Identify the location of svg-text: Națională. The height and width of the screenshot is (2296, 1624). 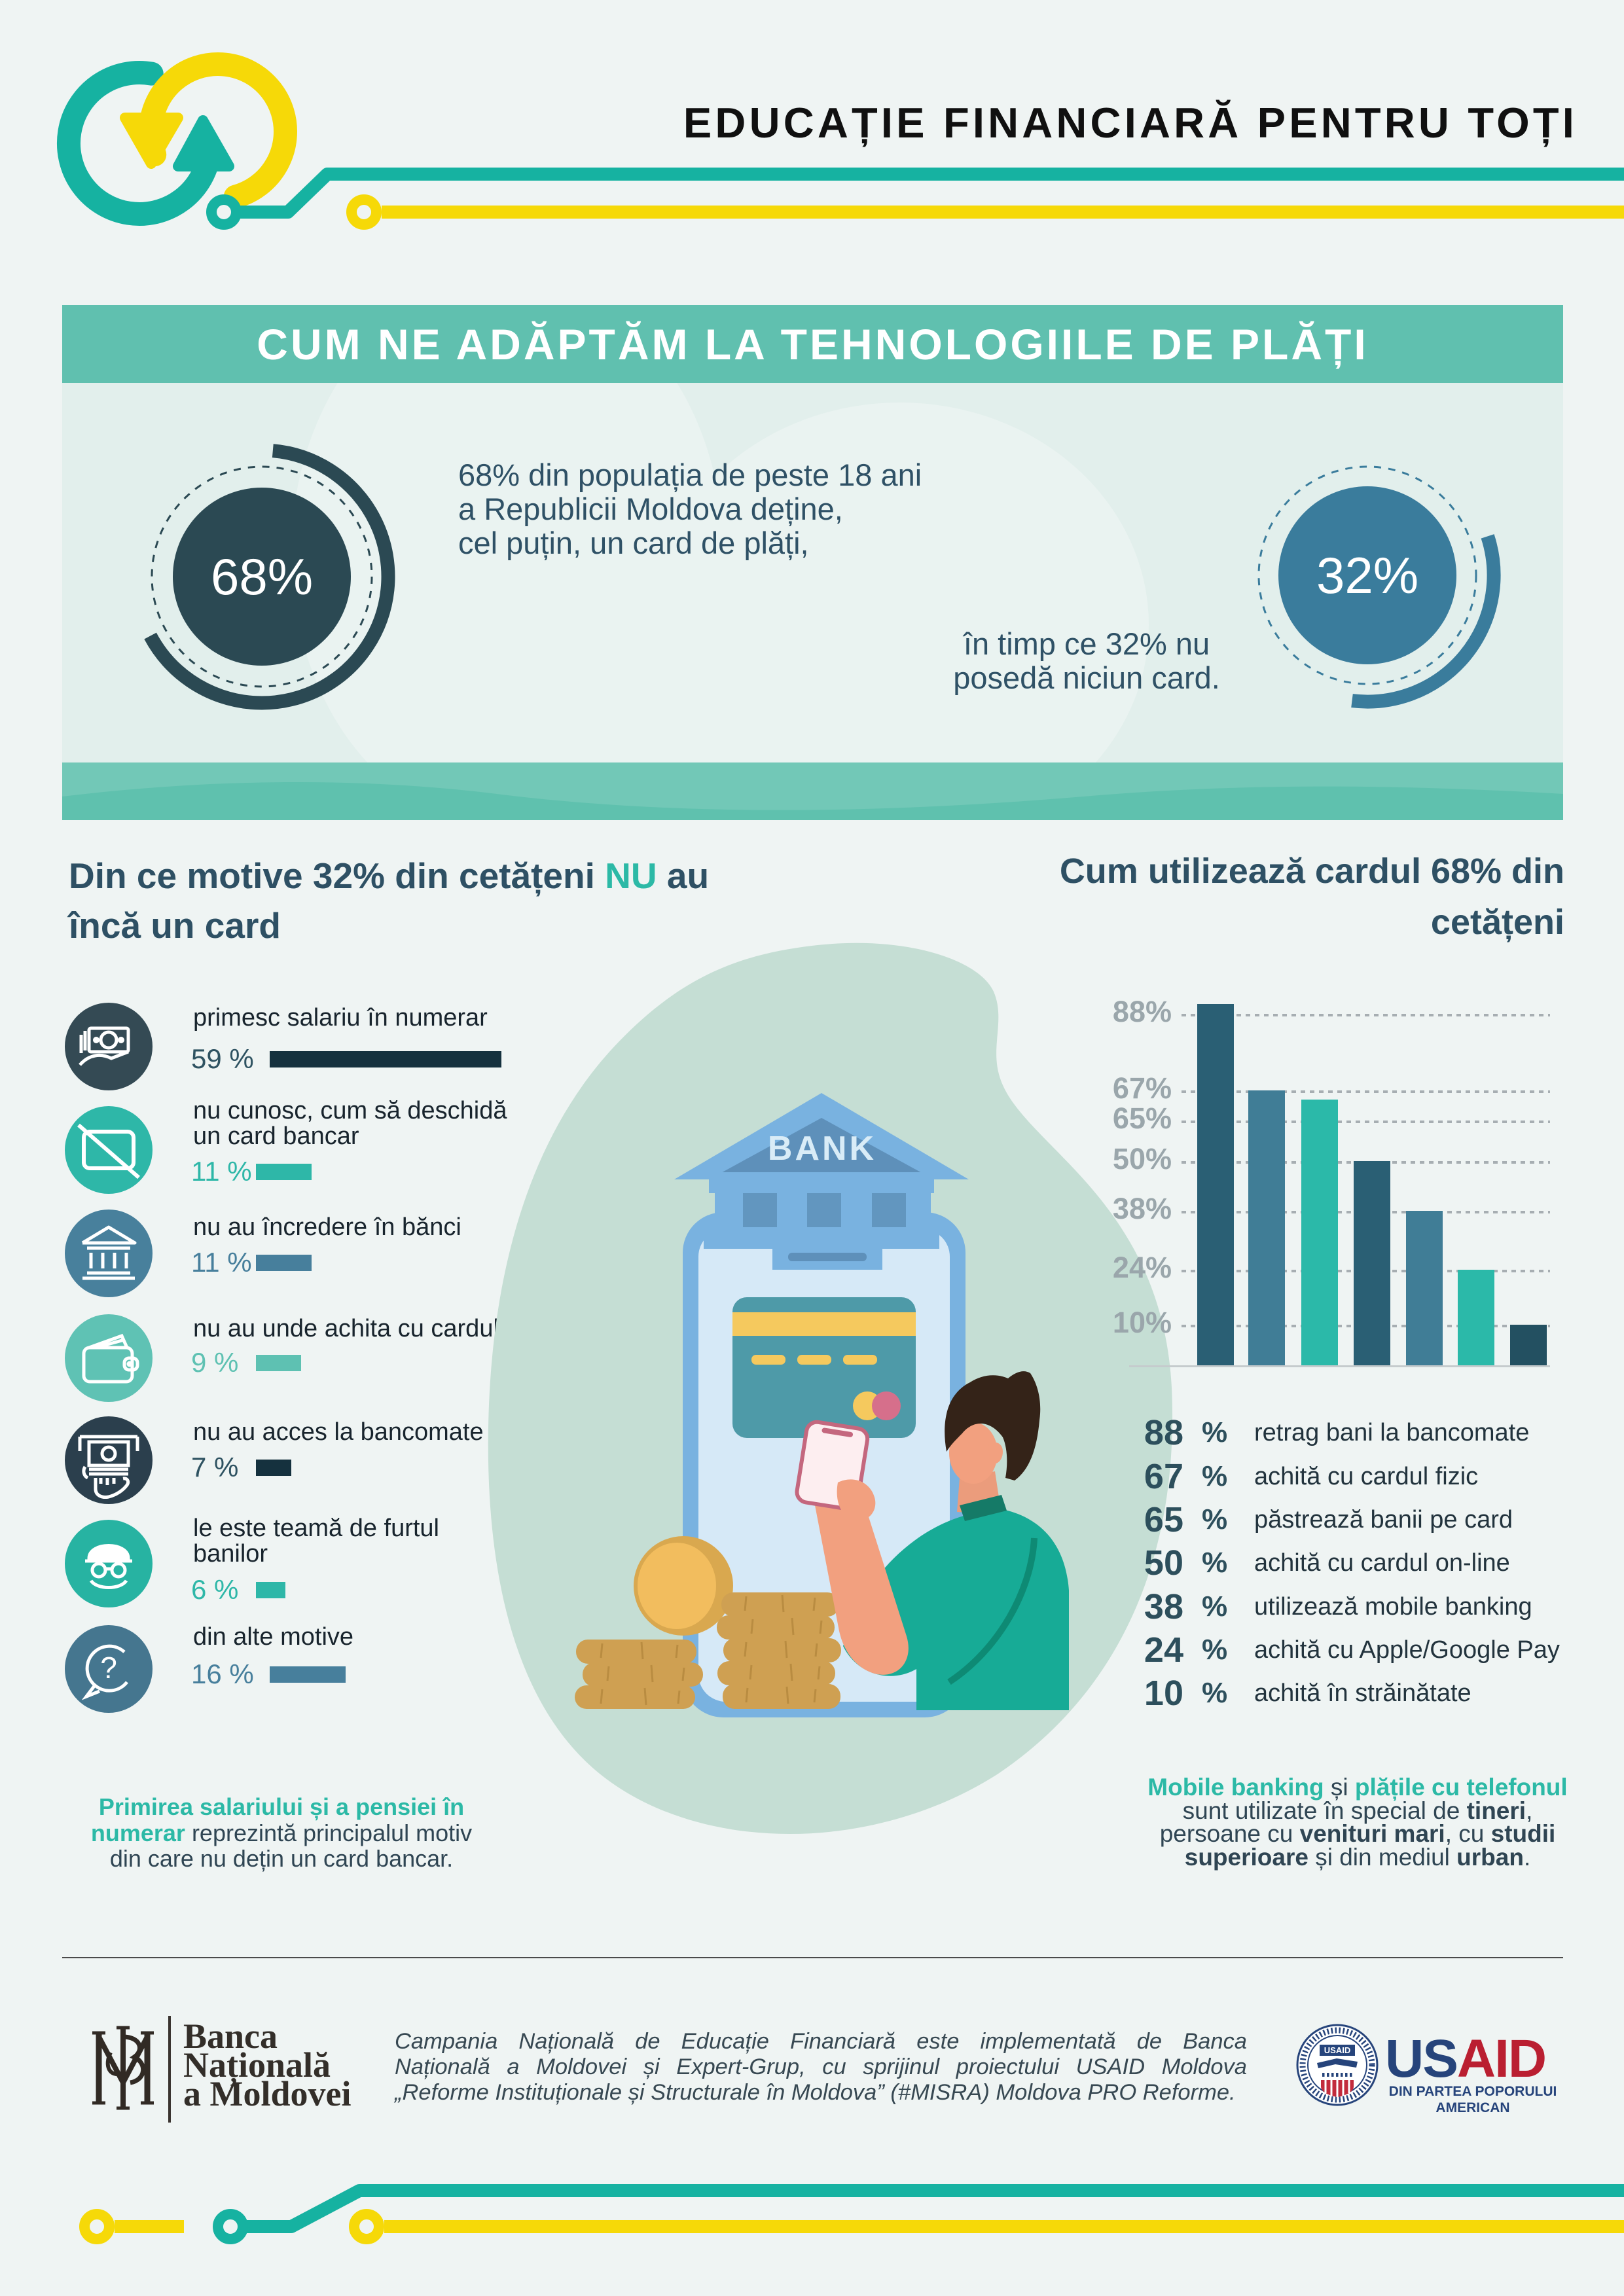
(257, 2066).